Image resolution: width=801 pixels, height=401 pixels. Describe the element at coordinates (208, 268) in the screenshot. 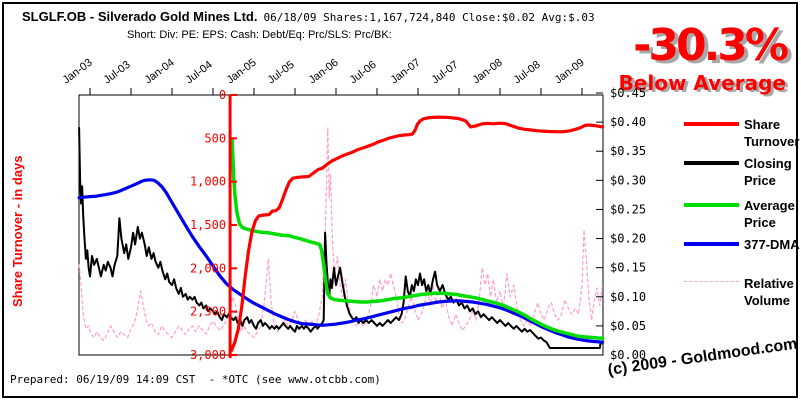

I see `turnover-tick-label: 2,000` at that location.